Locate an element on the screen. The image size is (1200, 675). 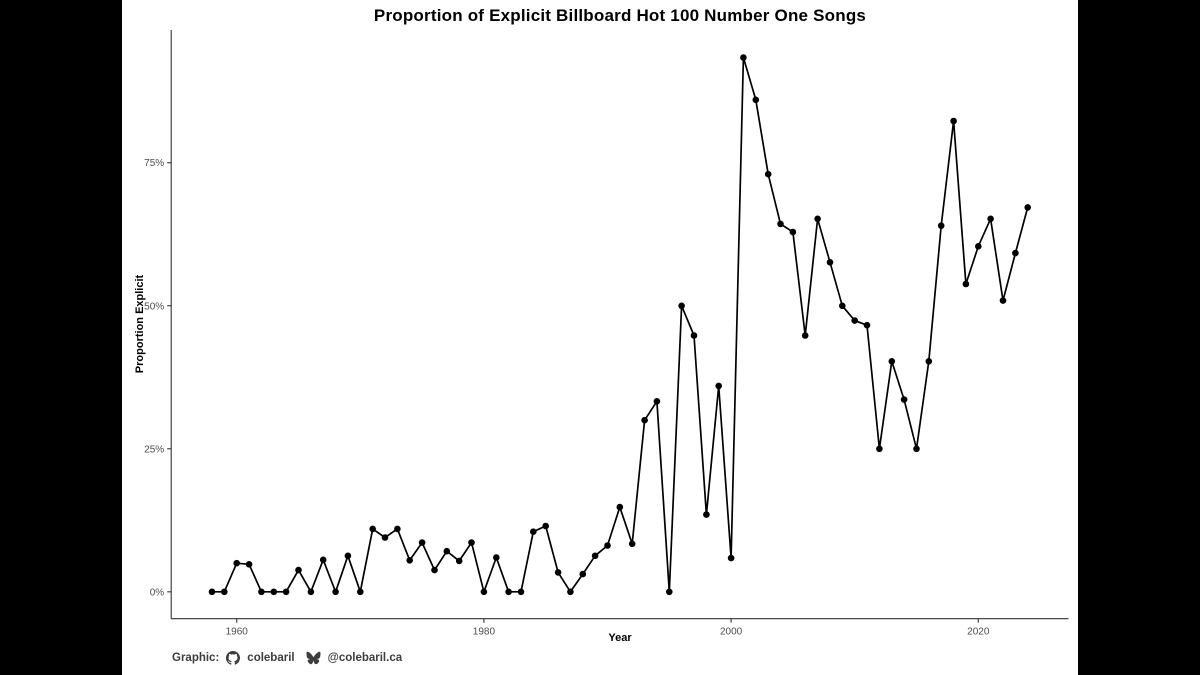
x-tick-label: 2000 is located at coordinates (731, 632).